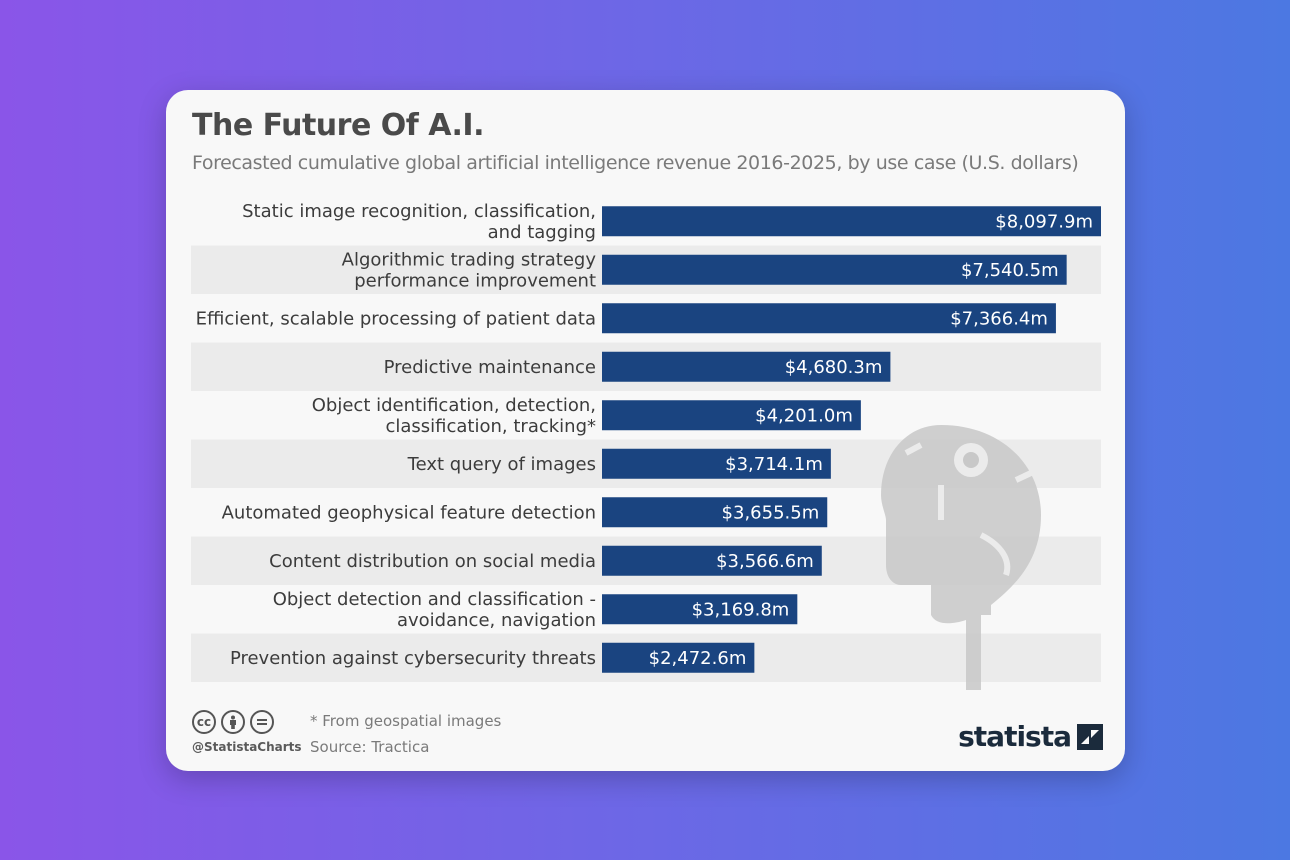 The height and width of the screenshot is (860, 1290). Describe the element at coordinates (247, 732) in the screenshot. I see `license-block: cc @StatistaCharts` at that location.